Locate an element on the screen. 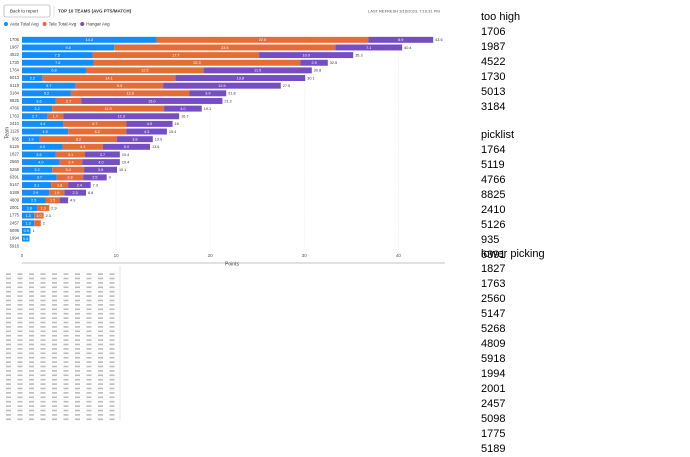  segment-label: 15.0 is located at coordinates (151, 101).